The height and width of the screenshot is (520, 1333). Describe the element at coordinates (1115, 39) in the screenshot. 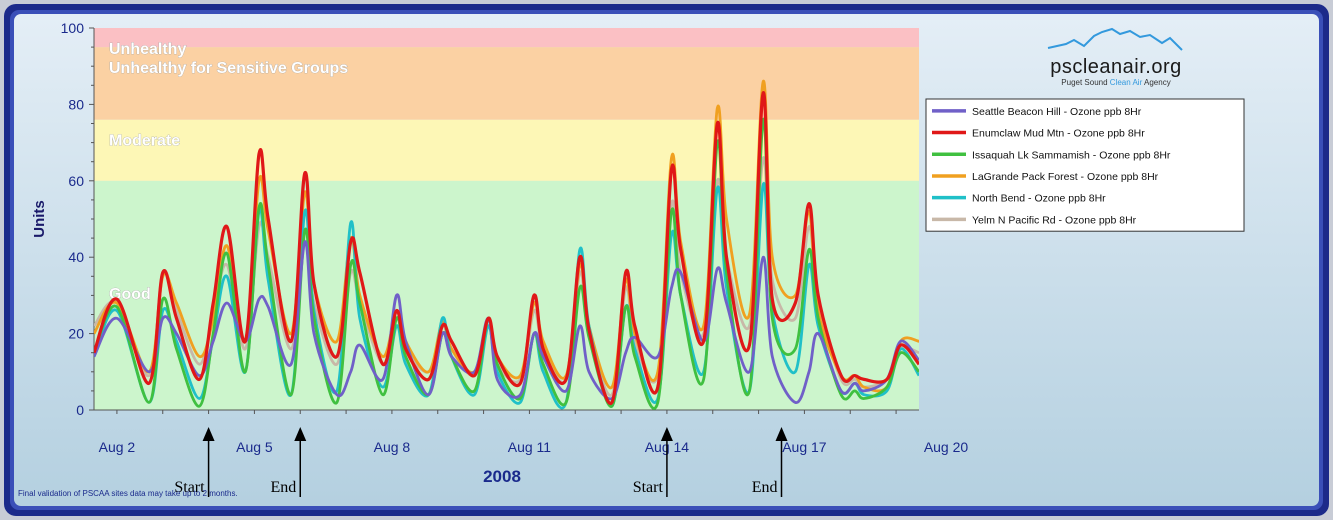

I see `mountain-logo-icon` at that location.